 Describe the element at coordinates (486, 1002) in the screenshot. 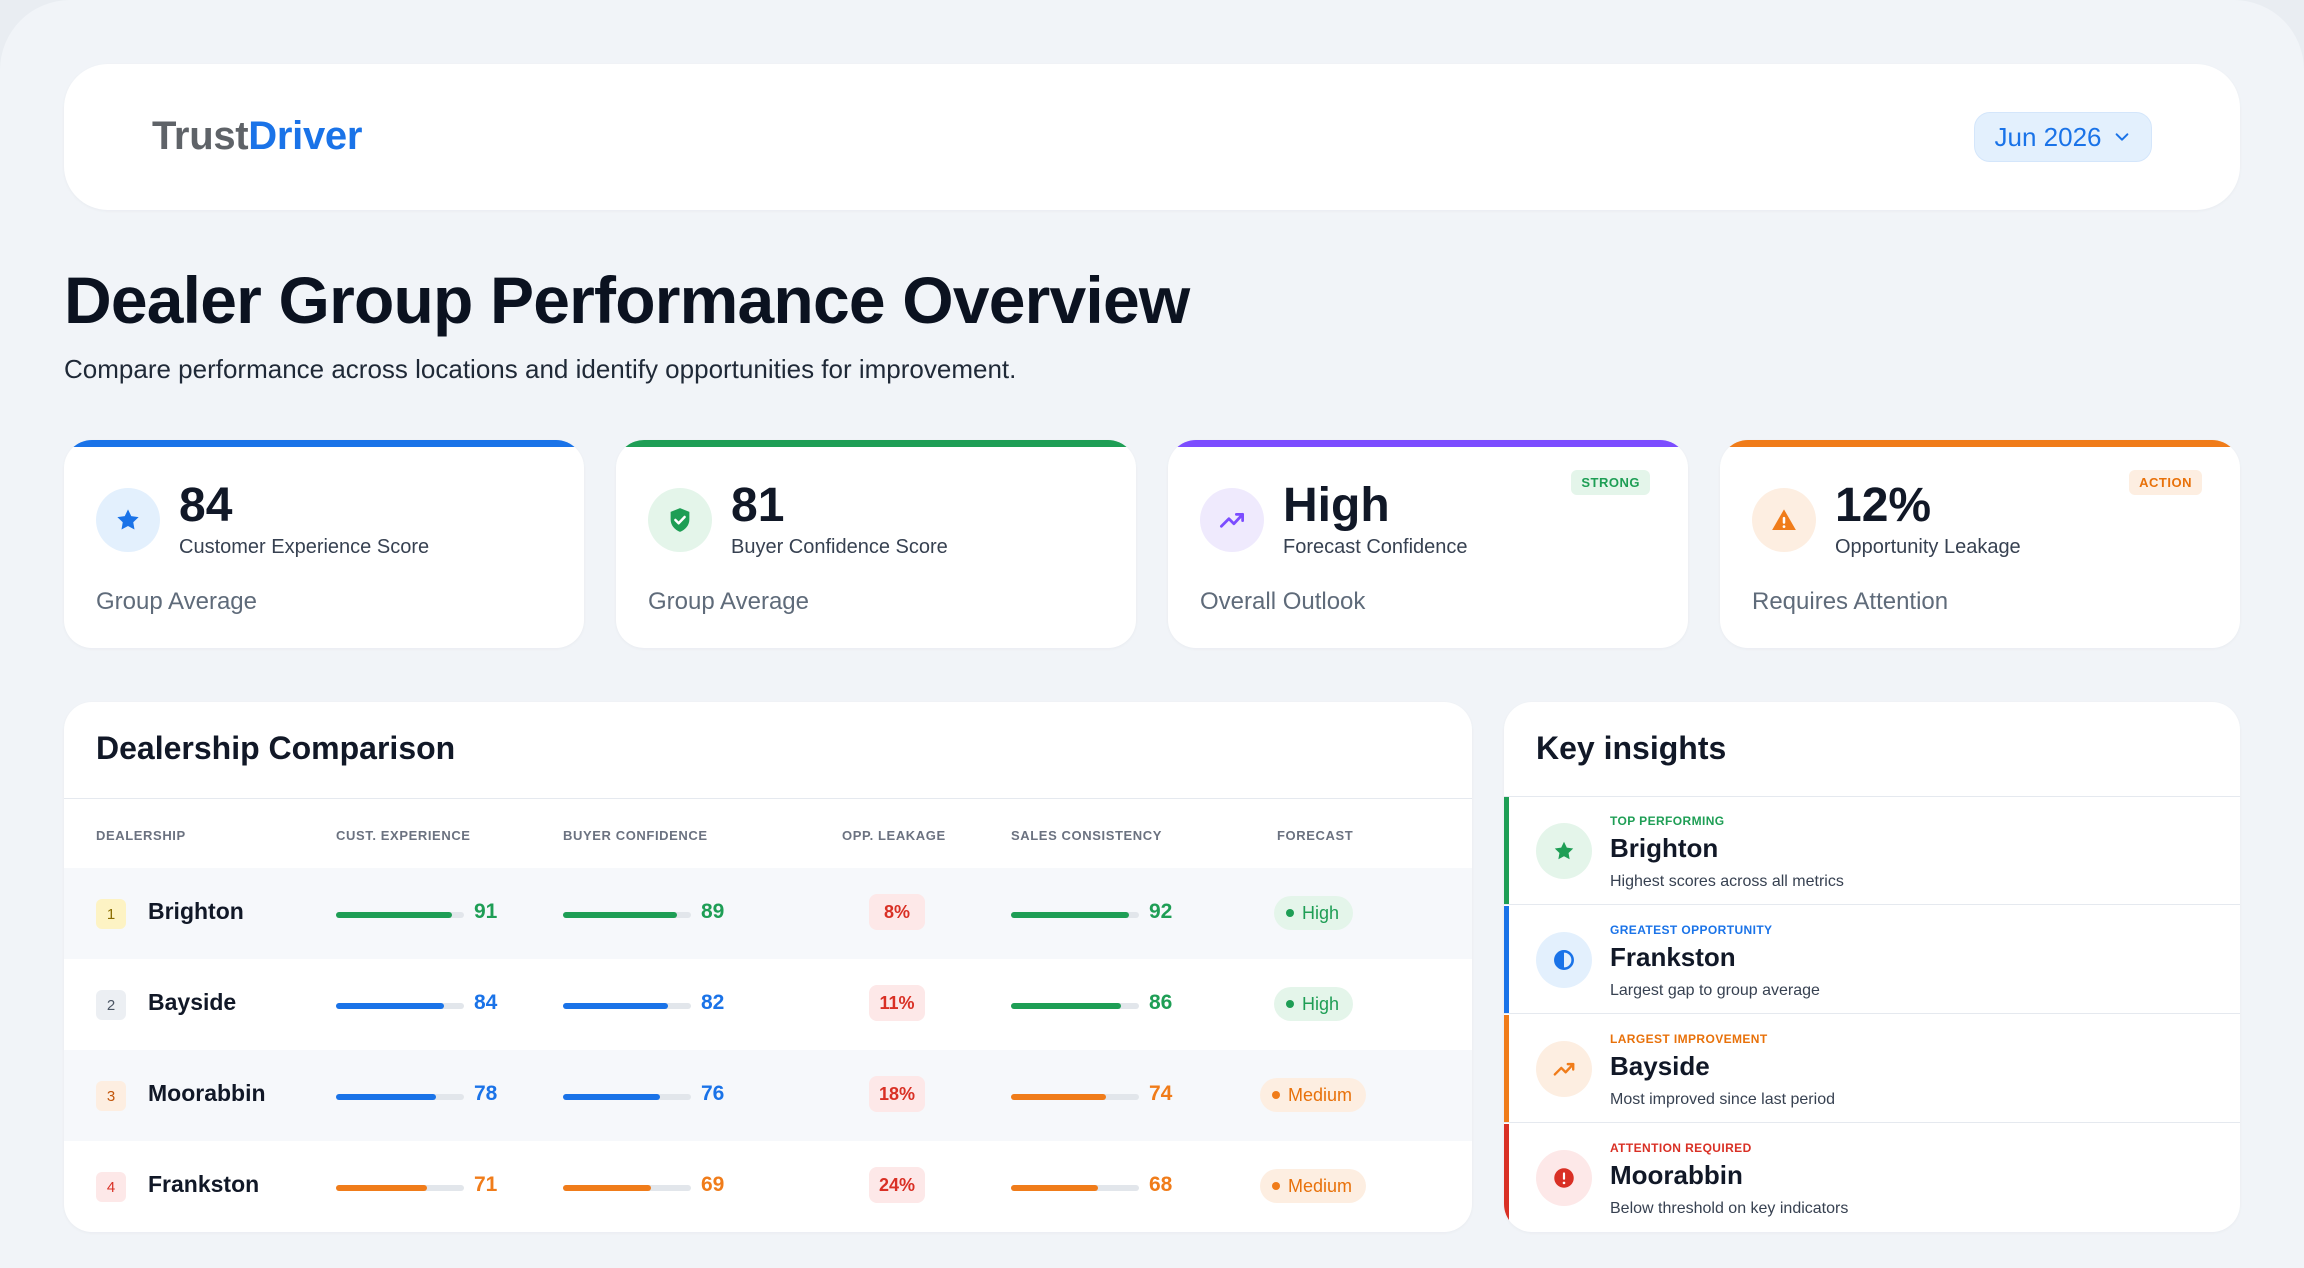

I see `cust-experience-value: 84` at that location.